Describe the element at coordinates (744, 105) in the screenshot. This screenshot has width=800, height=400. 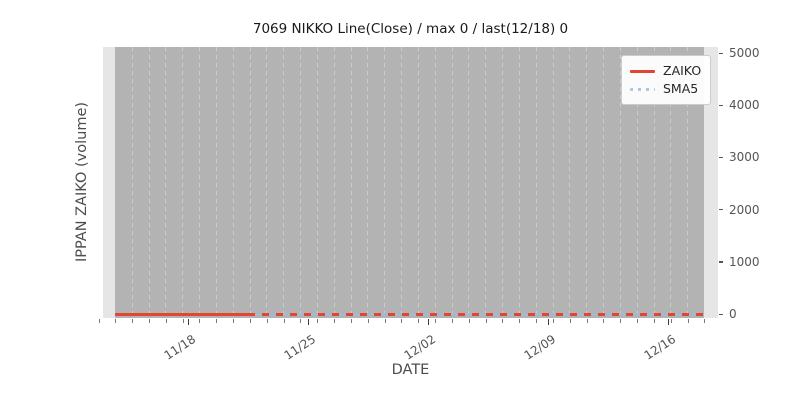
I see `y-tick-label: 4000` at that location.